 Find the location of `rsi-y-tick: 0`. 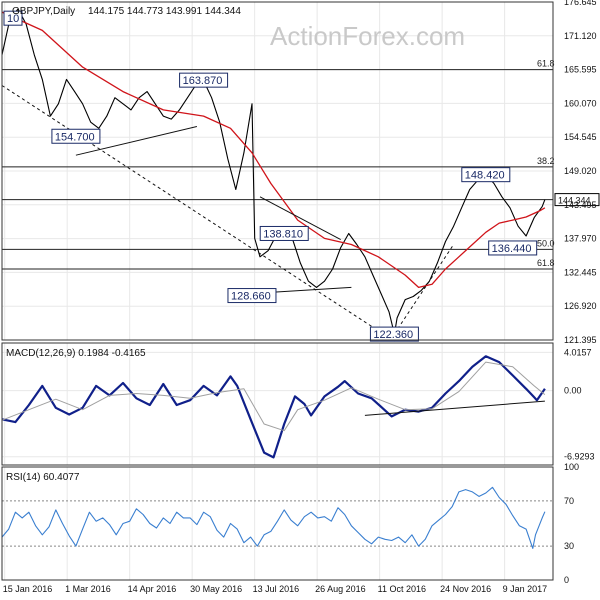

rsi-y-tick: 0 is located at coordinates (566, 580).